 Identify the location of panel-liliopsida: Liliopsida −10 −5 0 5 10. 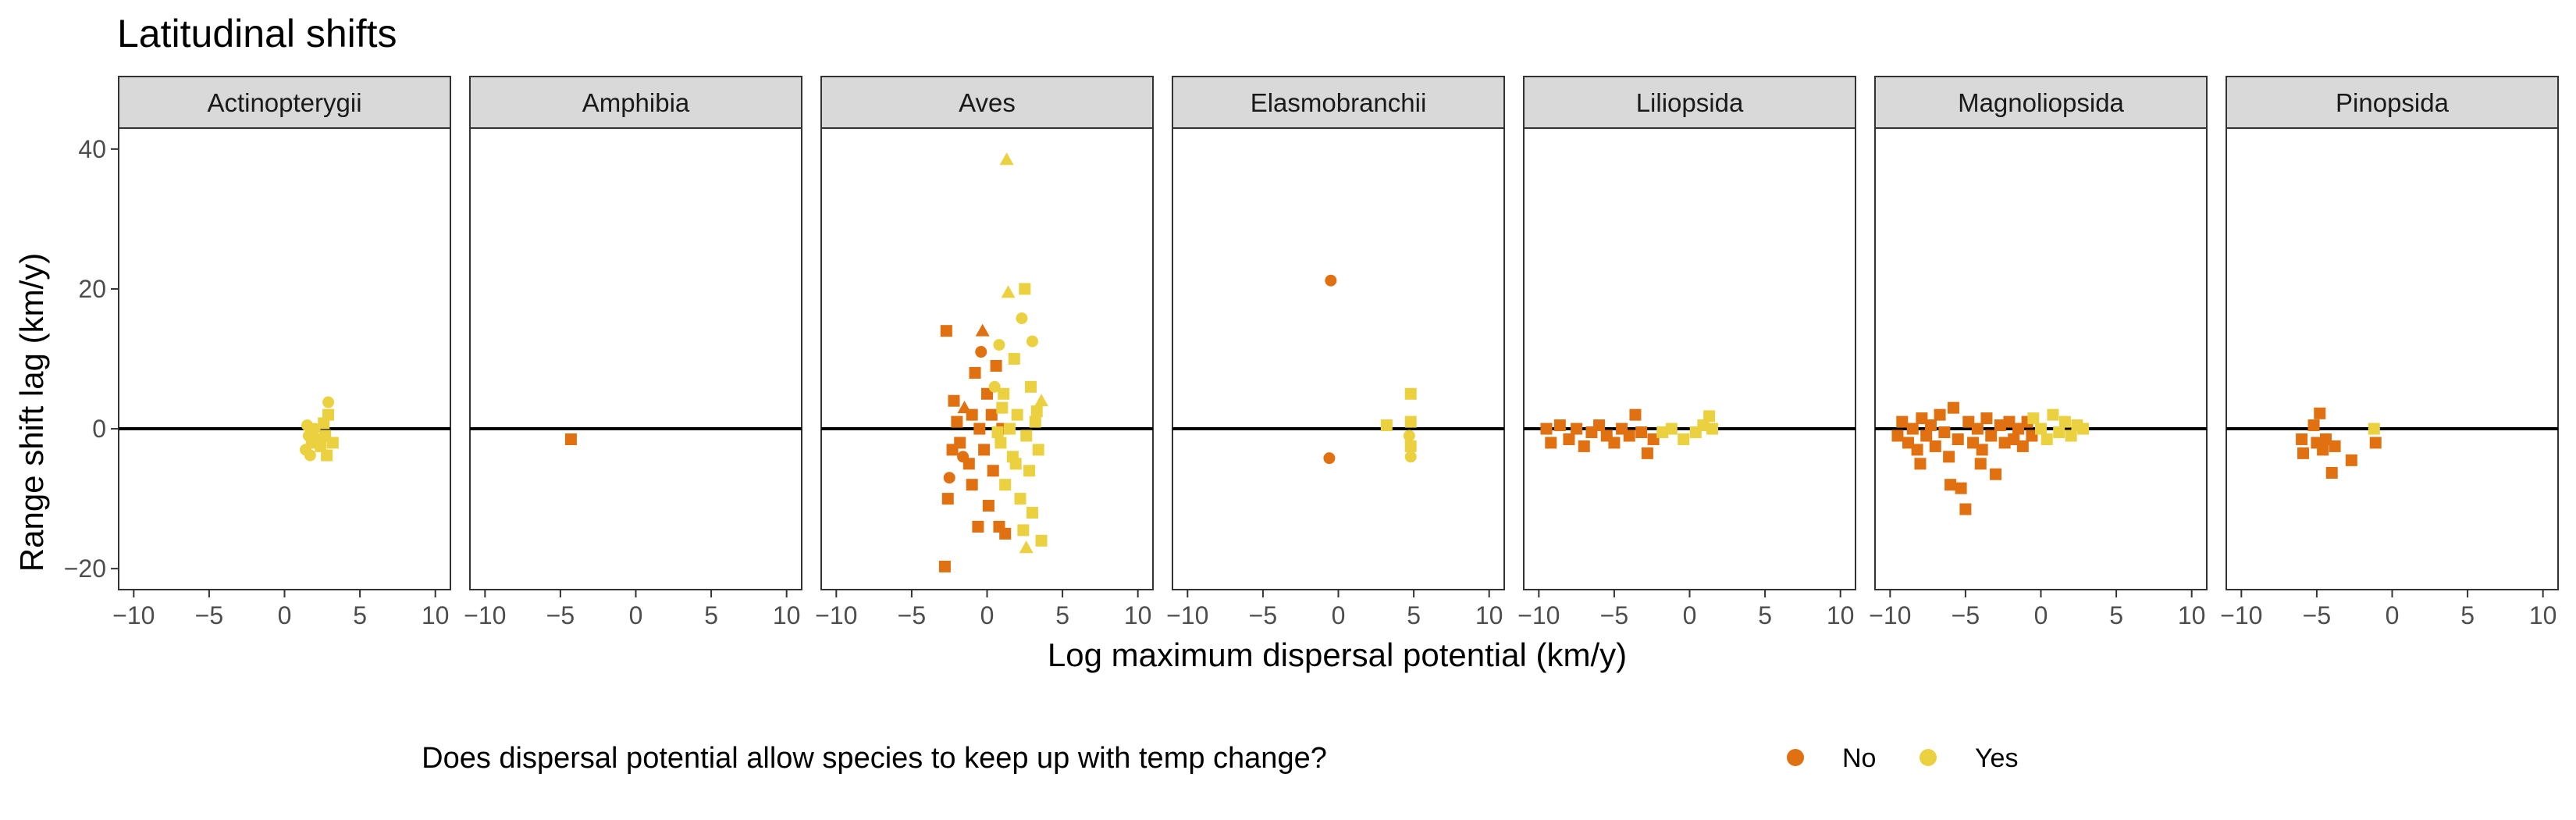
(1686, 352).